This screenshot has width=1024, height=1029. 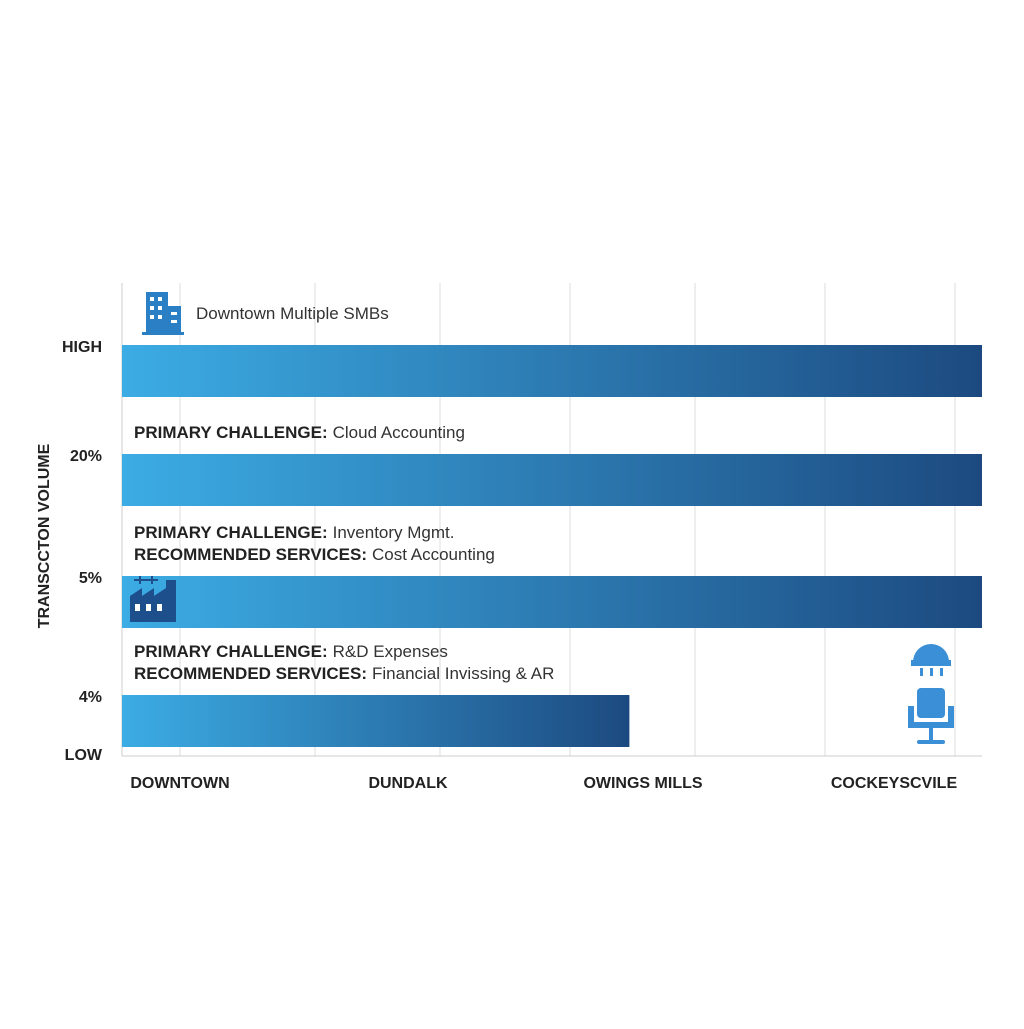 What do you see at coordinates (894, 783) in the screenshot?
I see `x-tick-label: COCKEYSCVILE` at bounding box center [894, 783].